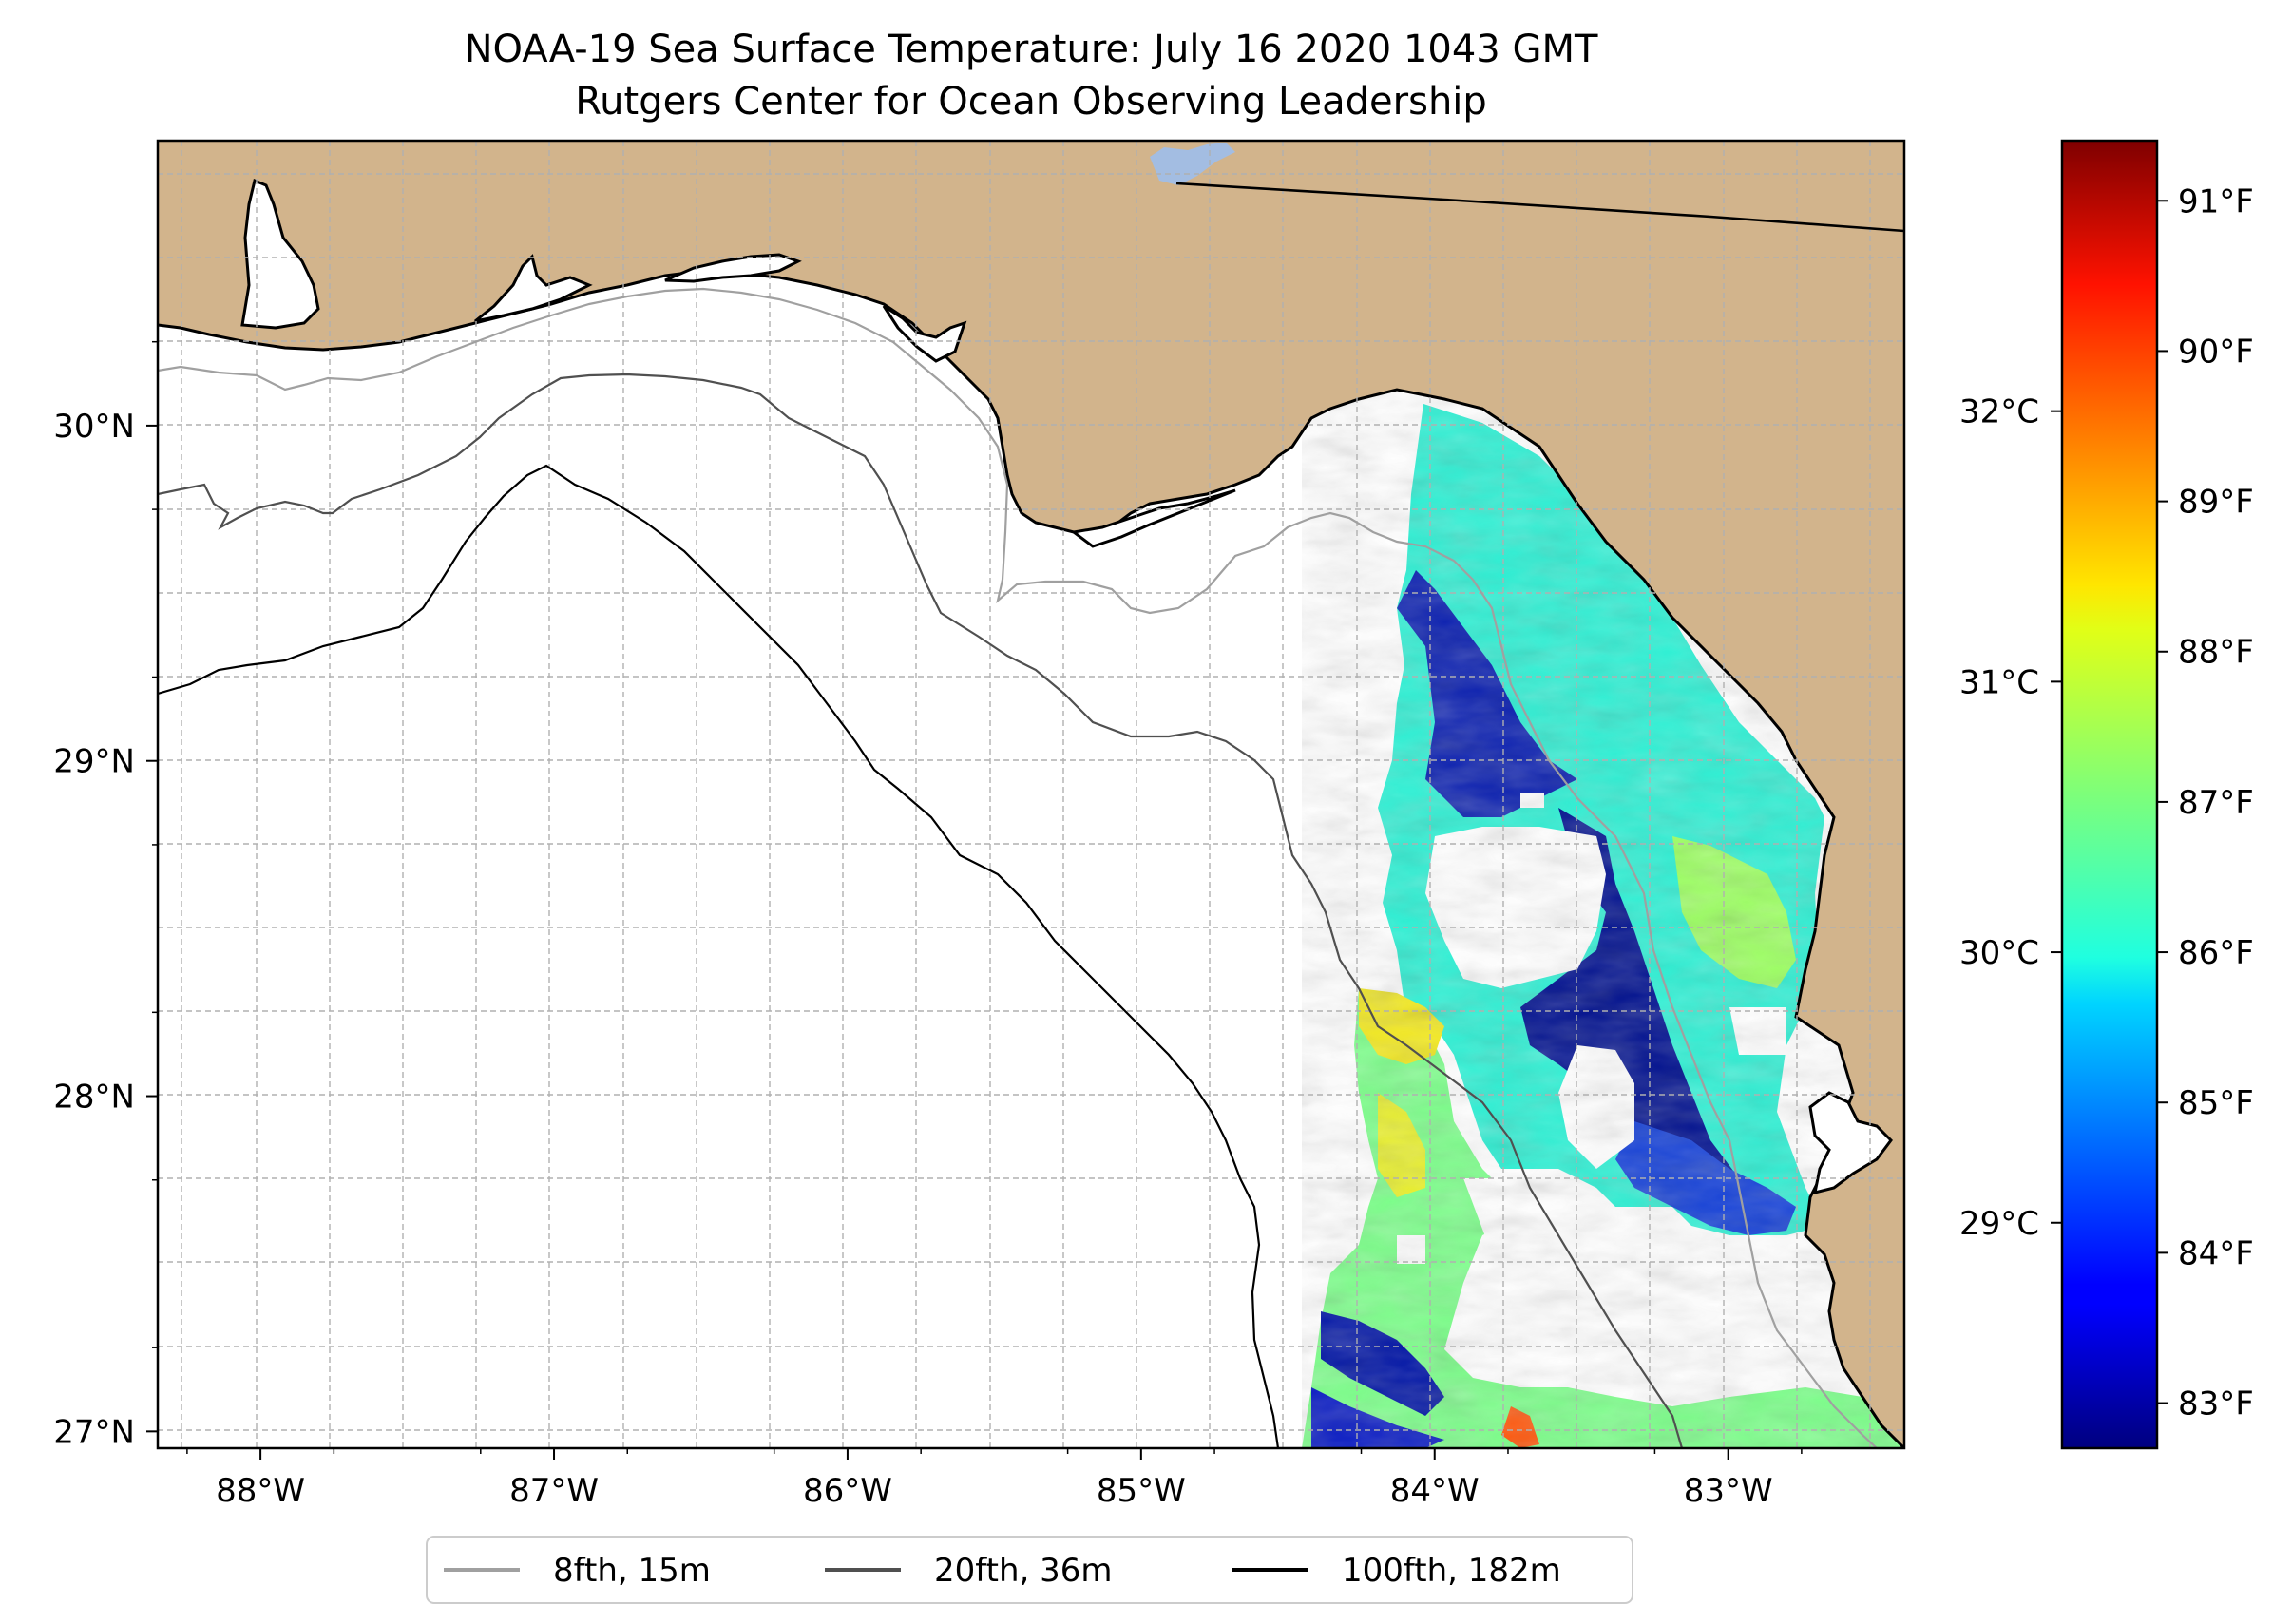  I want to click on colorbar-f-label: 89°F, so click(2216, 503).